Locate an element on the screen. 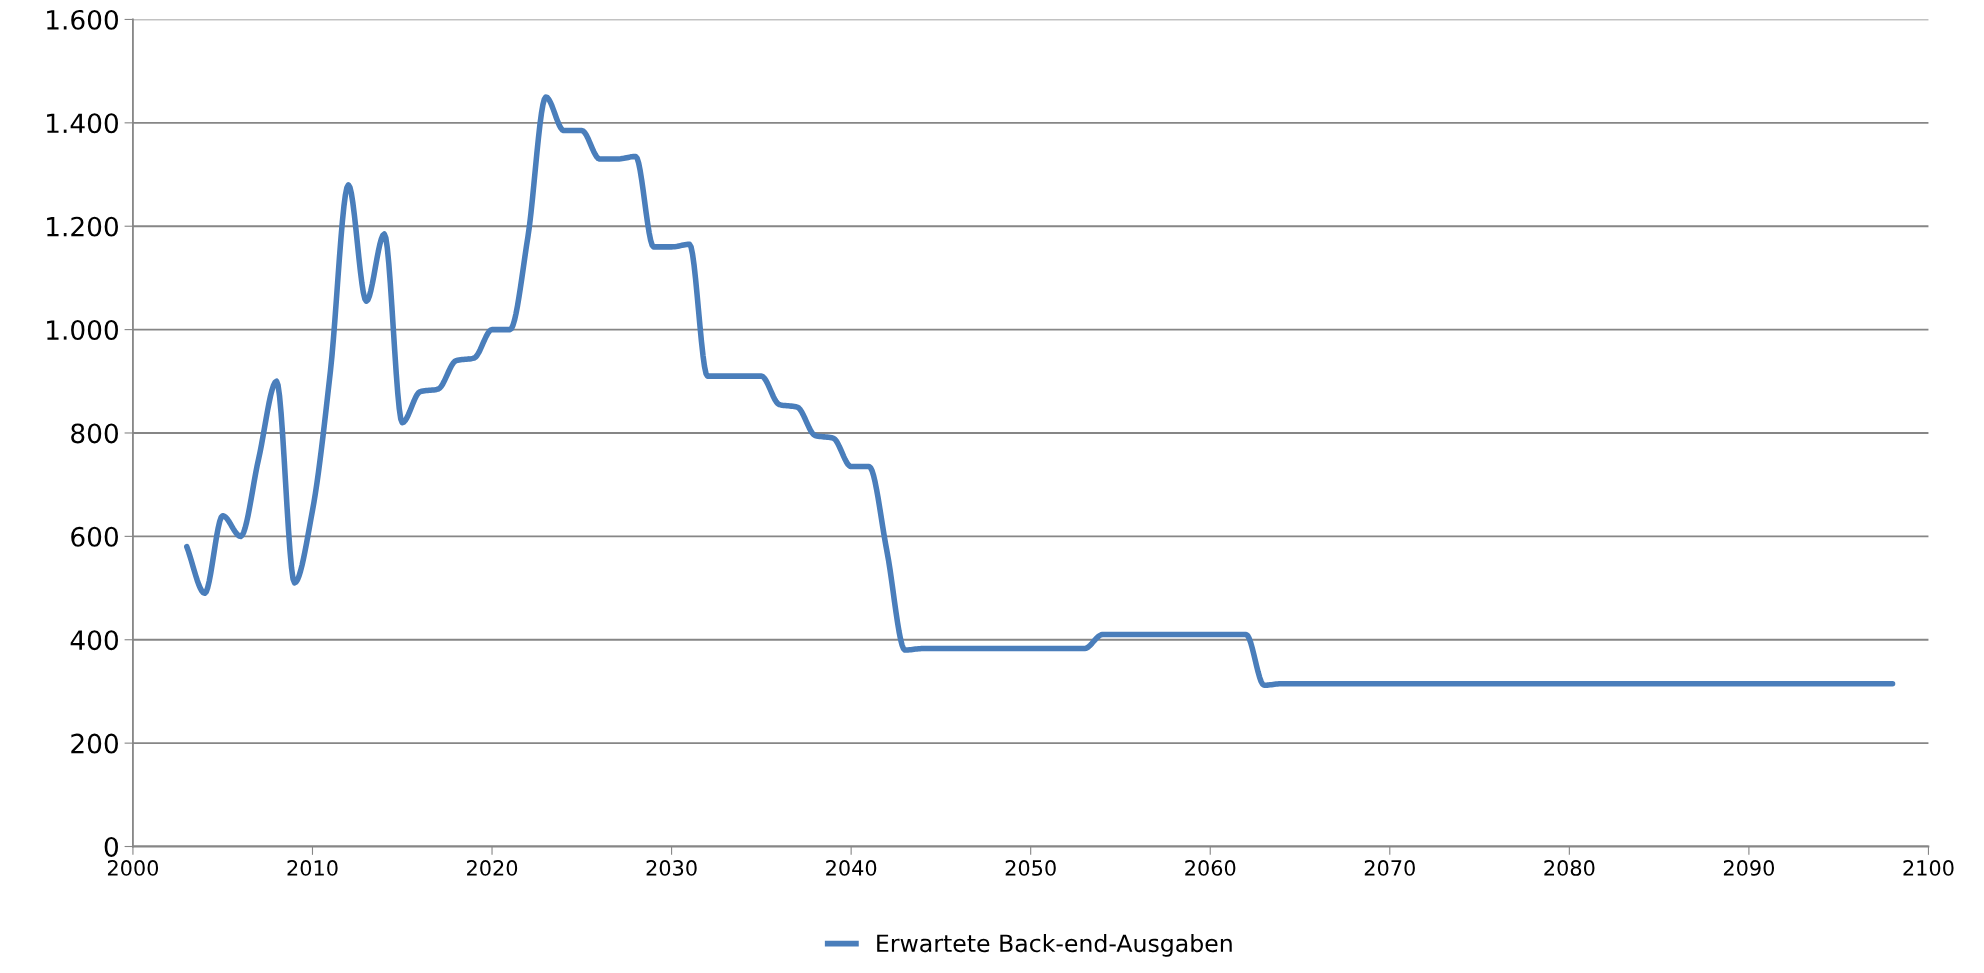 Image resolution: width=1984 pixels, height=973 pixels. x-tick-label: 2020 is located at coordinates (492, 868).